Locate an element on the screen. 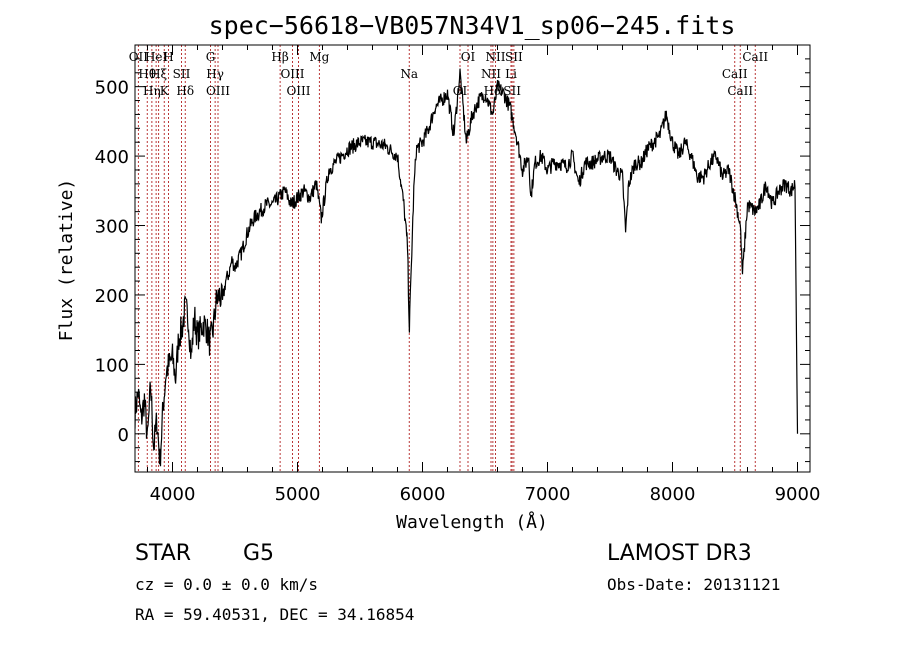 Image resolution: width=900 pixels, height=649 pixels. obs-date: Obs-Date: 20131121 is located at coordinates (693, 584).